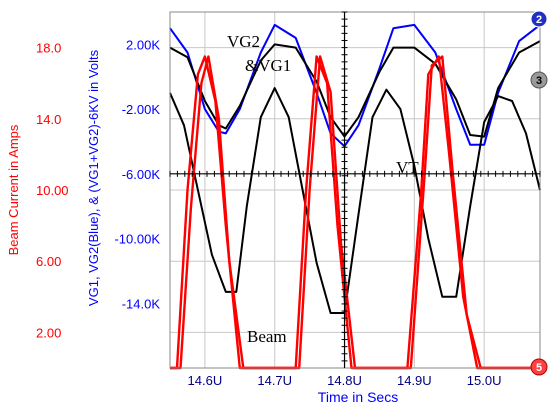 The image size is (548, 411). What do you see at coordinates (243, 41) in the screenshot?
I see `annotation-vg2: VG2` at bounding box center [243, 41].